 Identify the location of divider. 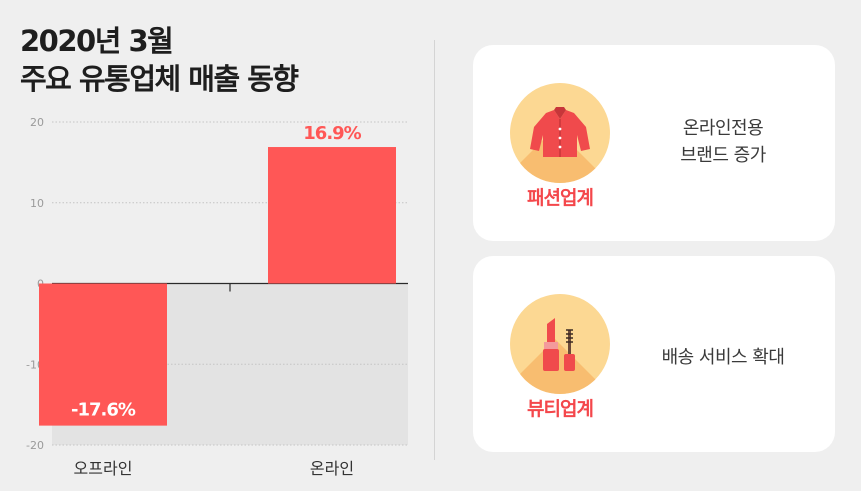
(434, 250).